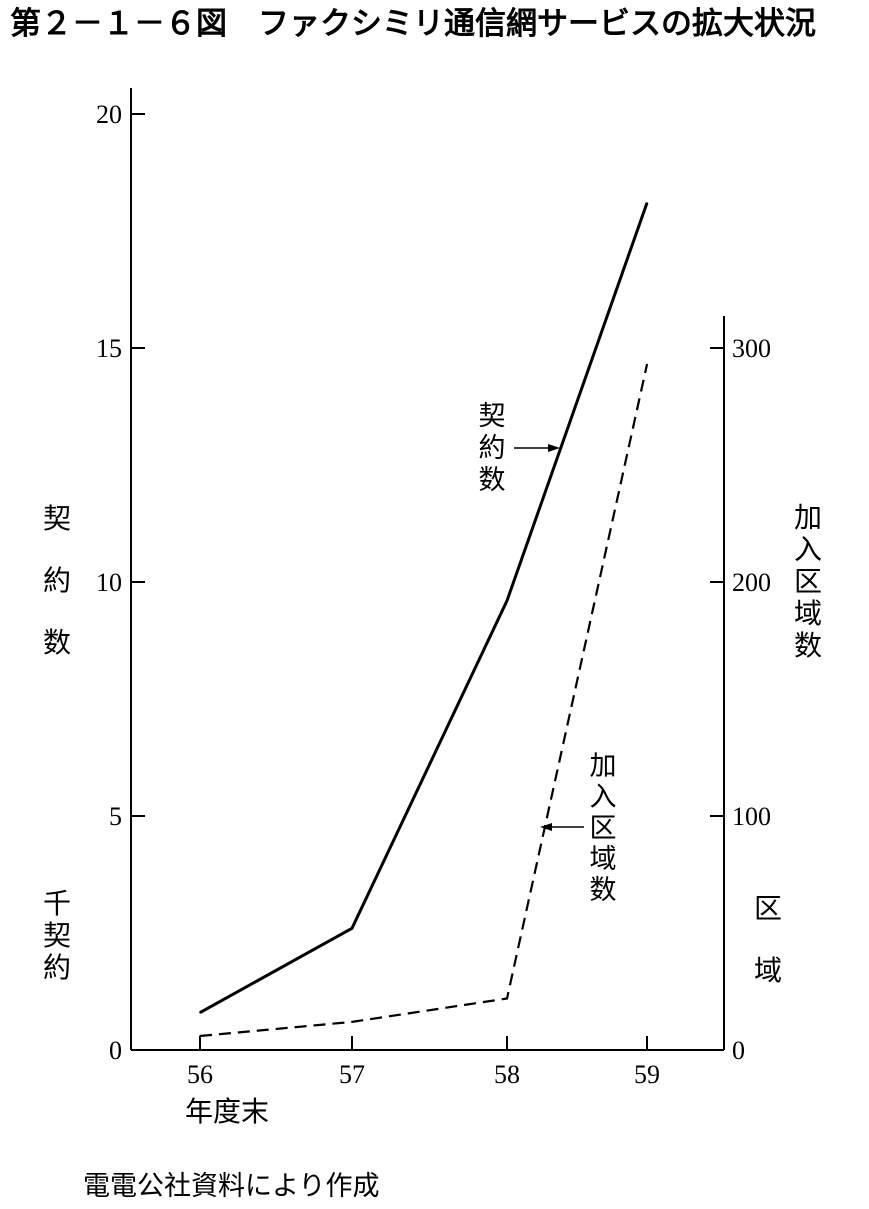  I want to click on left-axis-label: 契約数, so click(57, 580).